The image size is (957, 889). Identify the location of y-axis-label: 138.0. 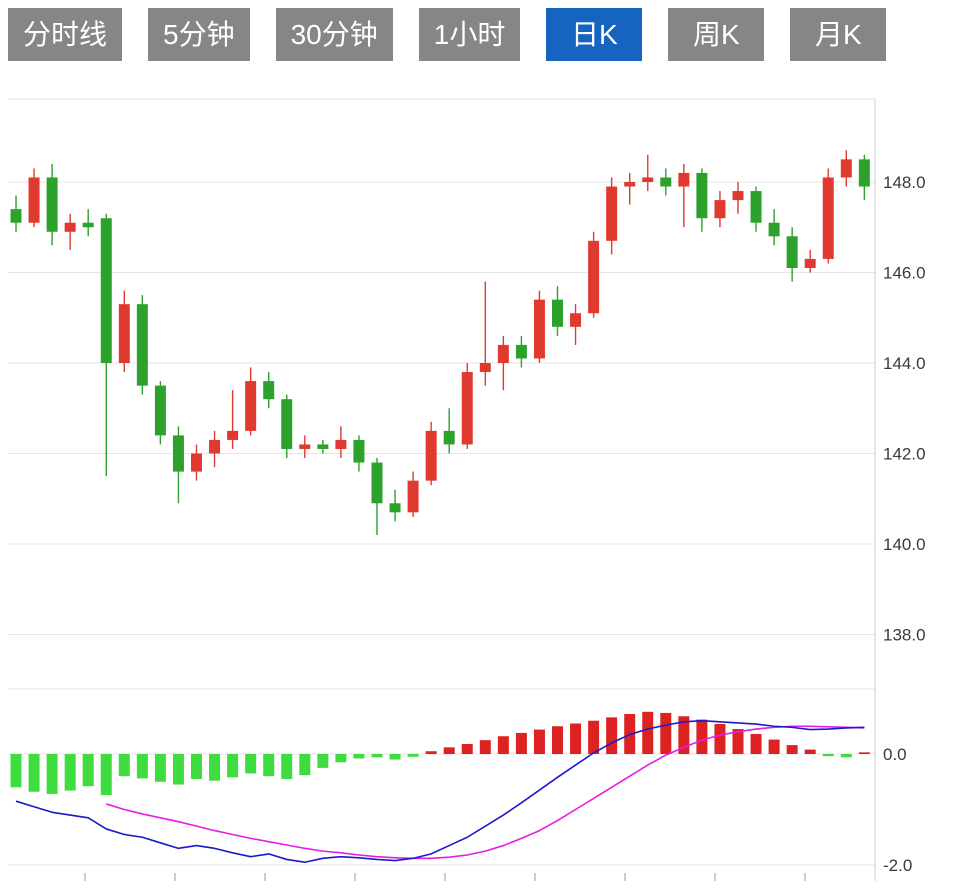
(904, 635).